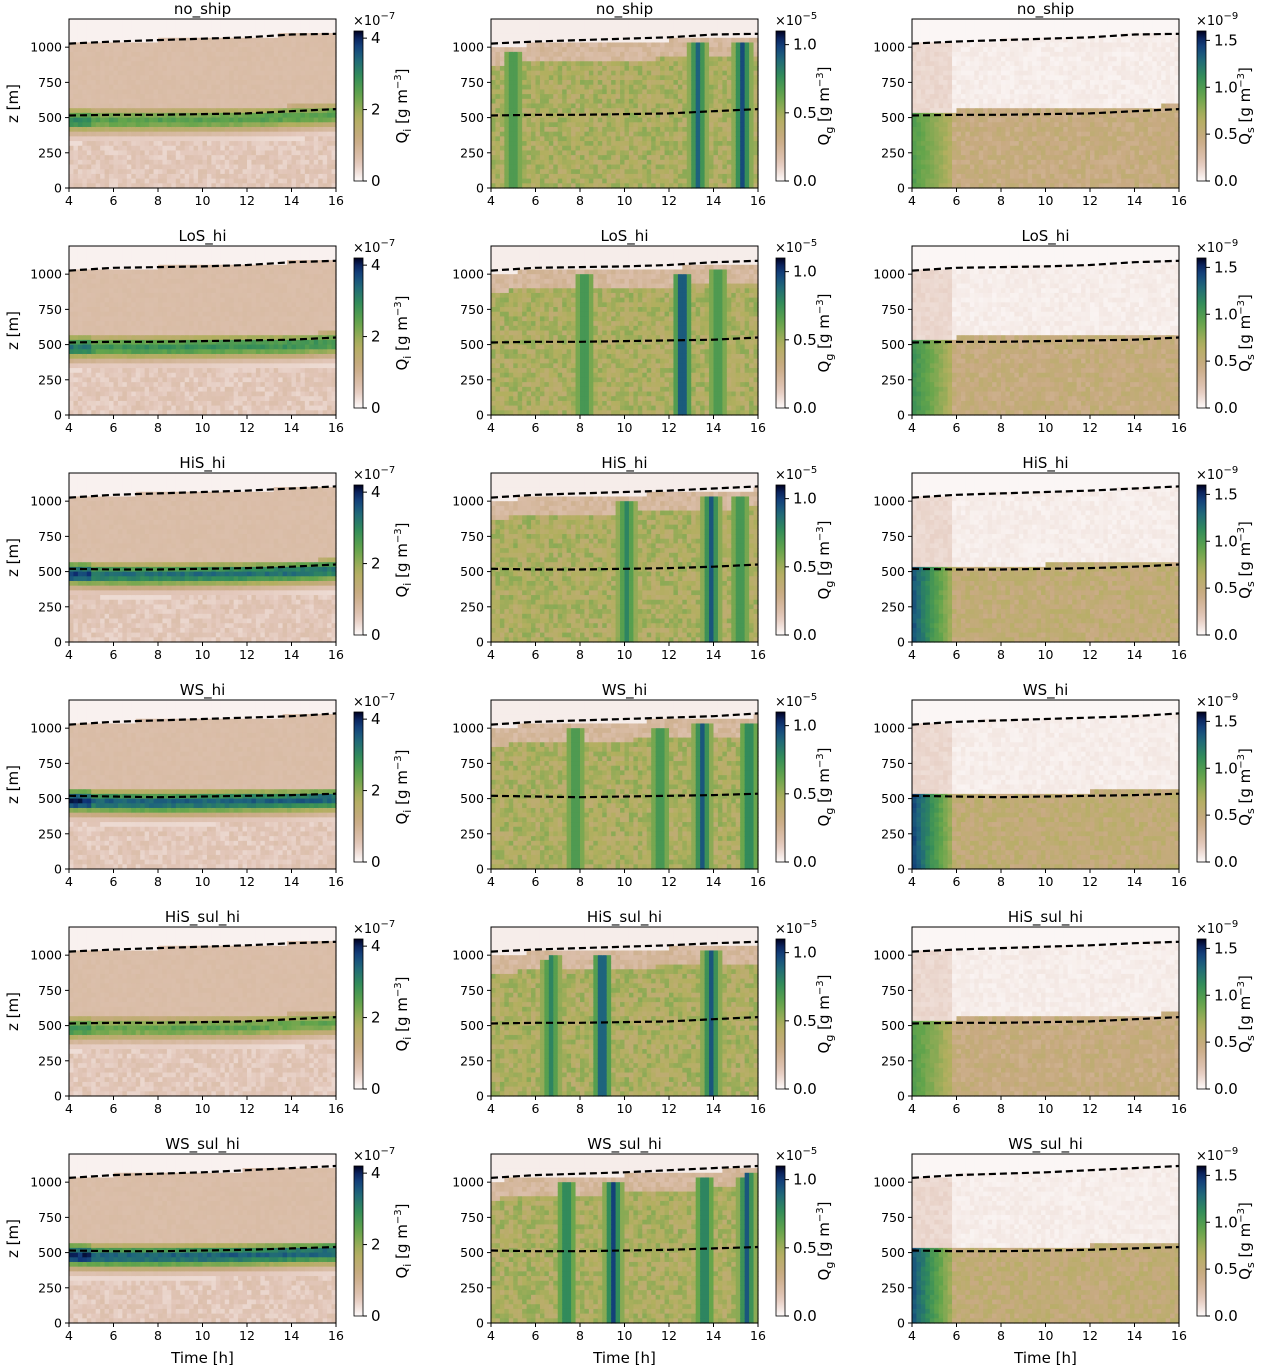 Image resolution: width=1267 pixels, height=1369 pixels. What do you see at coordinates (624, 9) in the screenshot?
I see `panel-title: no_ship` at bounding box center [624, 9].